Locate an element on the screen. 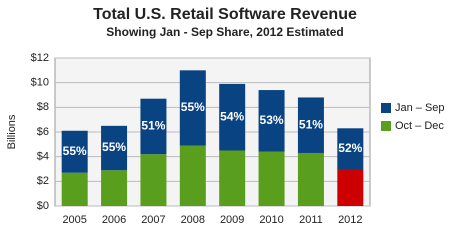 This screenshot has height=240, width=450. x-tick-label: 2007 is located at coordinates (153, 220).